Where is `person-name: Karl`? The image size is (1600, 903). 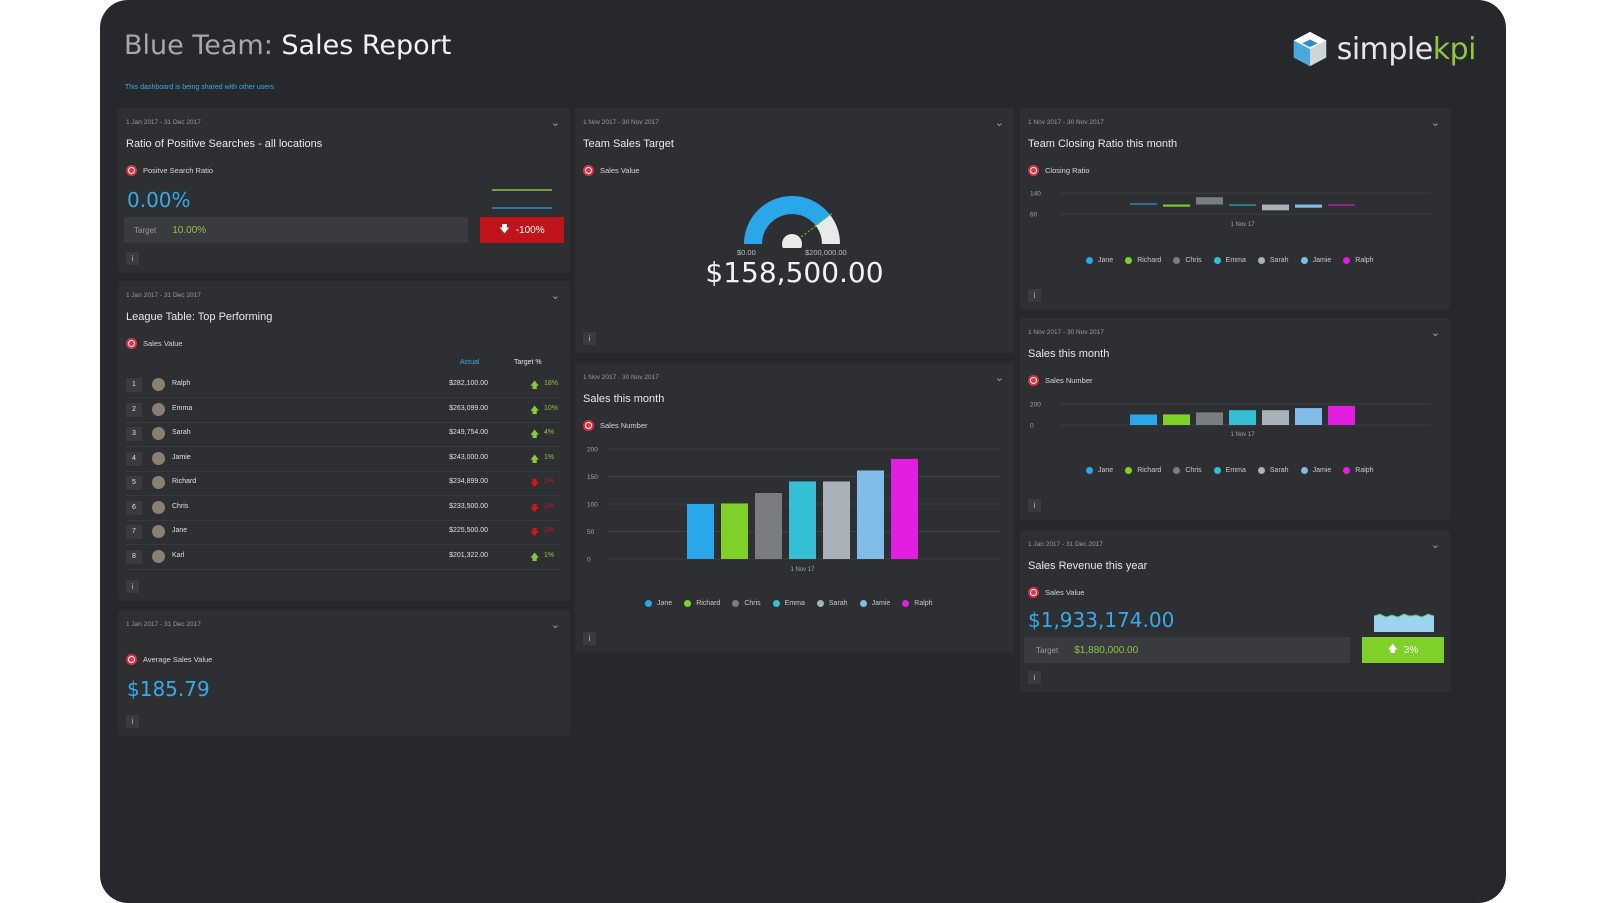
person-name: Karl is located at coordinates (178, 555).